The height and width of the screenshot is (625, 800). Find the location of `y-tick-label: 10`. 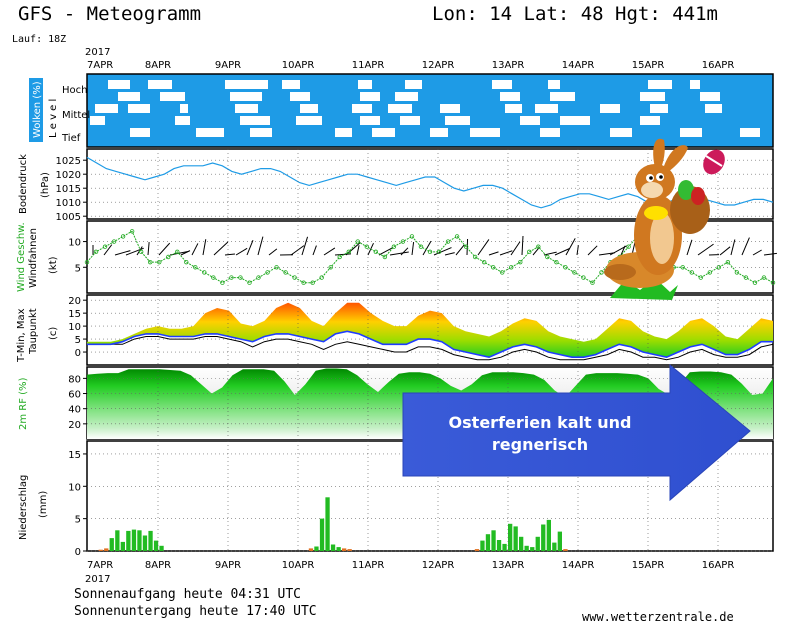

y-tick-label: 10 is located at coordinates (74, 487).